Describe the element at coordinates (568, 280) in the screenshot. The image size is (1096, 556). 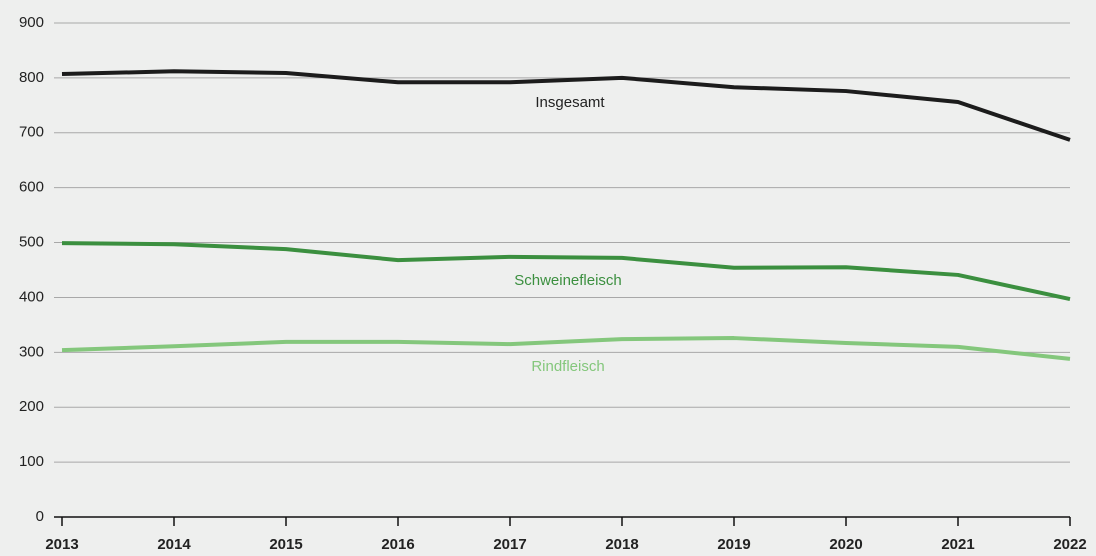
I see `series-label: Schweinefleisch` at that location.